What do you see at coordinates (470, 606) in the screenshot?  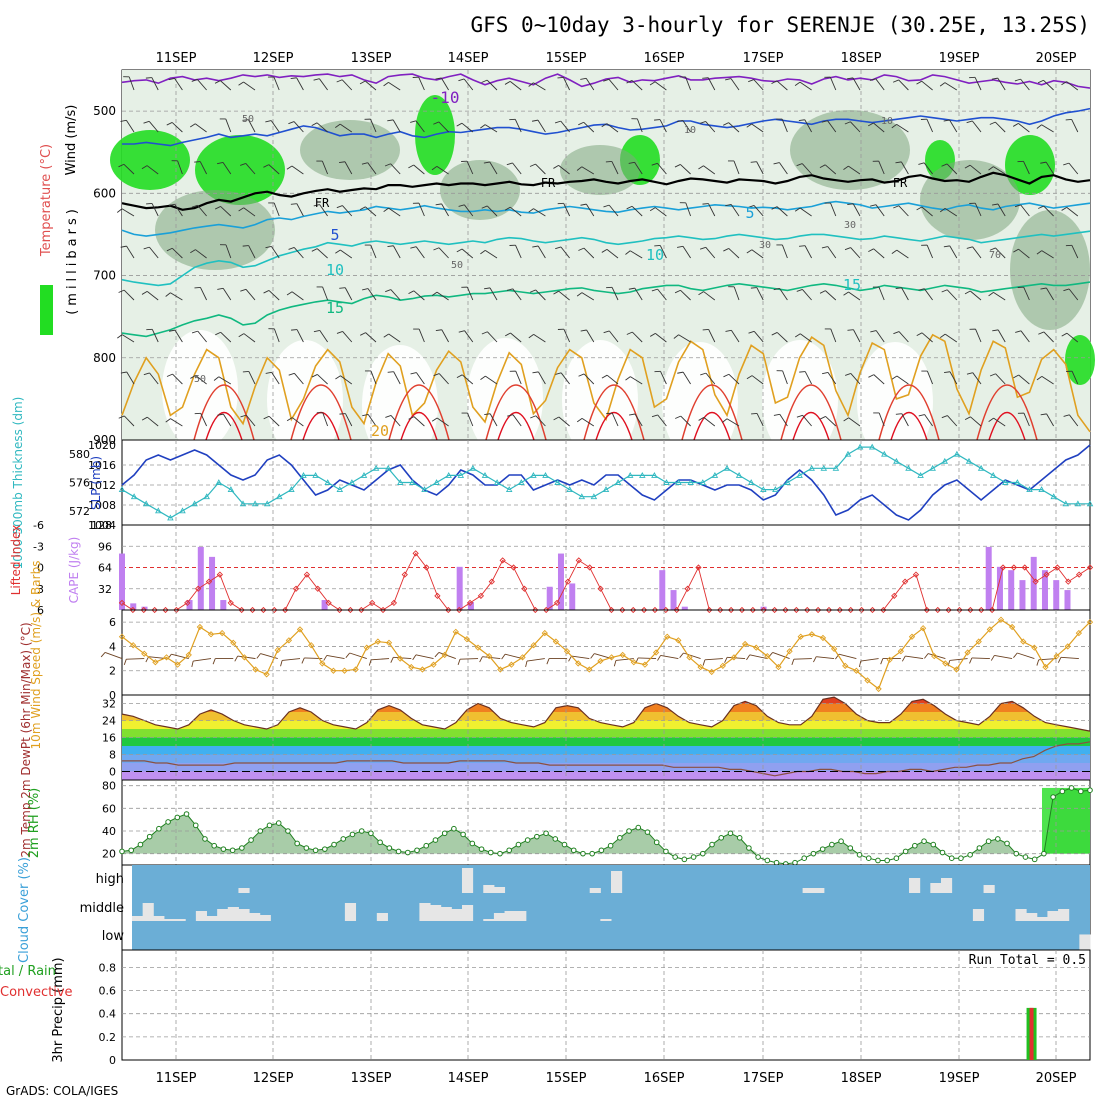 I see `cape-bar` at bounding box center [470, 606].